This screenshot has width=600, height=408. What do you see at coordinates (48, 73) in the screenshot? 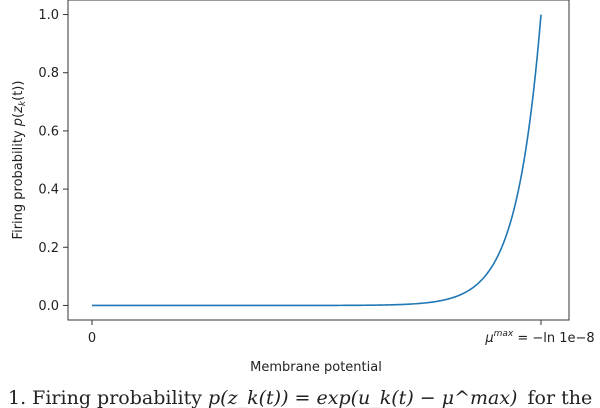
I see `y-tick-label-4: 0.8` at bounding box center [48, 73].